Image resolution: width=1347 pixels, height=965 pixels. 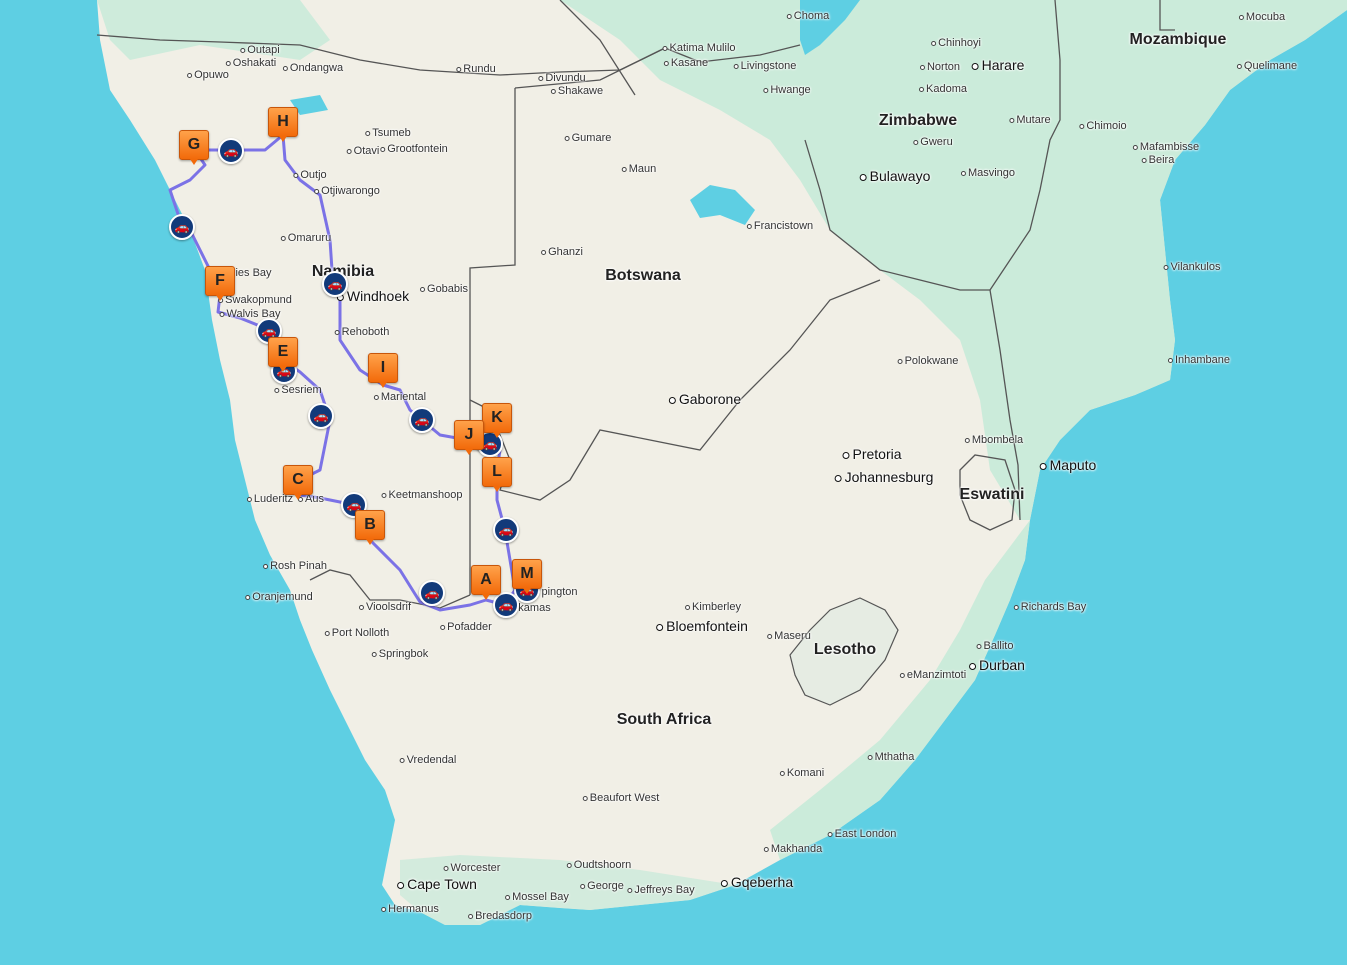 What do you see at coordinates (527, 576) in the screenshot?
I see `route-stop-m: M` at bounding box center [527, 576].